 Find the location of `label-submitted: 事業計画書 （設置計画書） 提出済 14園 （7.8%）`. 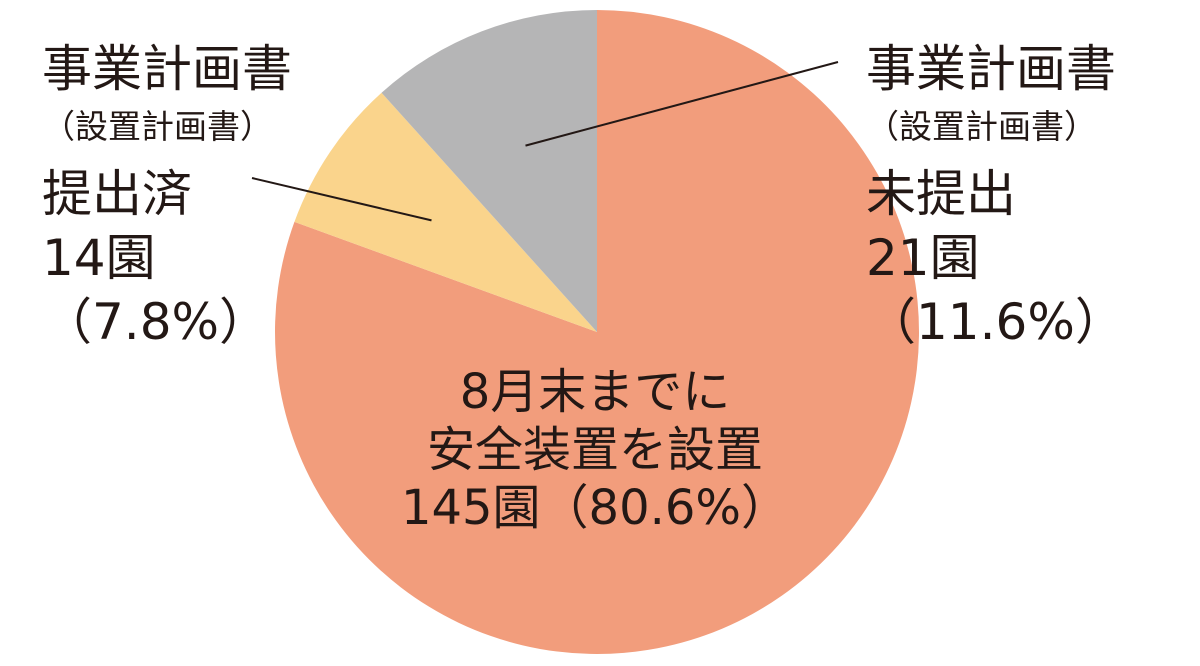

label-submitted: 事業計画書 （設置計画書） 提出済 14園 （7.8%） is located at coordinates (167, 195).